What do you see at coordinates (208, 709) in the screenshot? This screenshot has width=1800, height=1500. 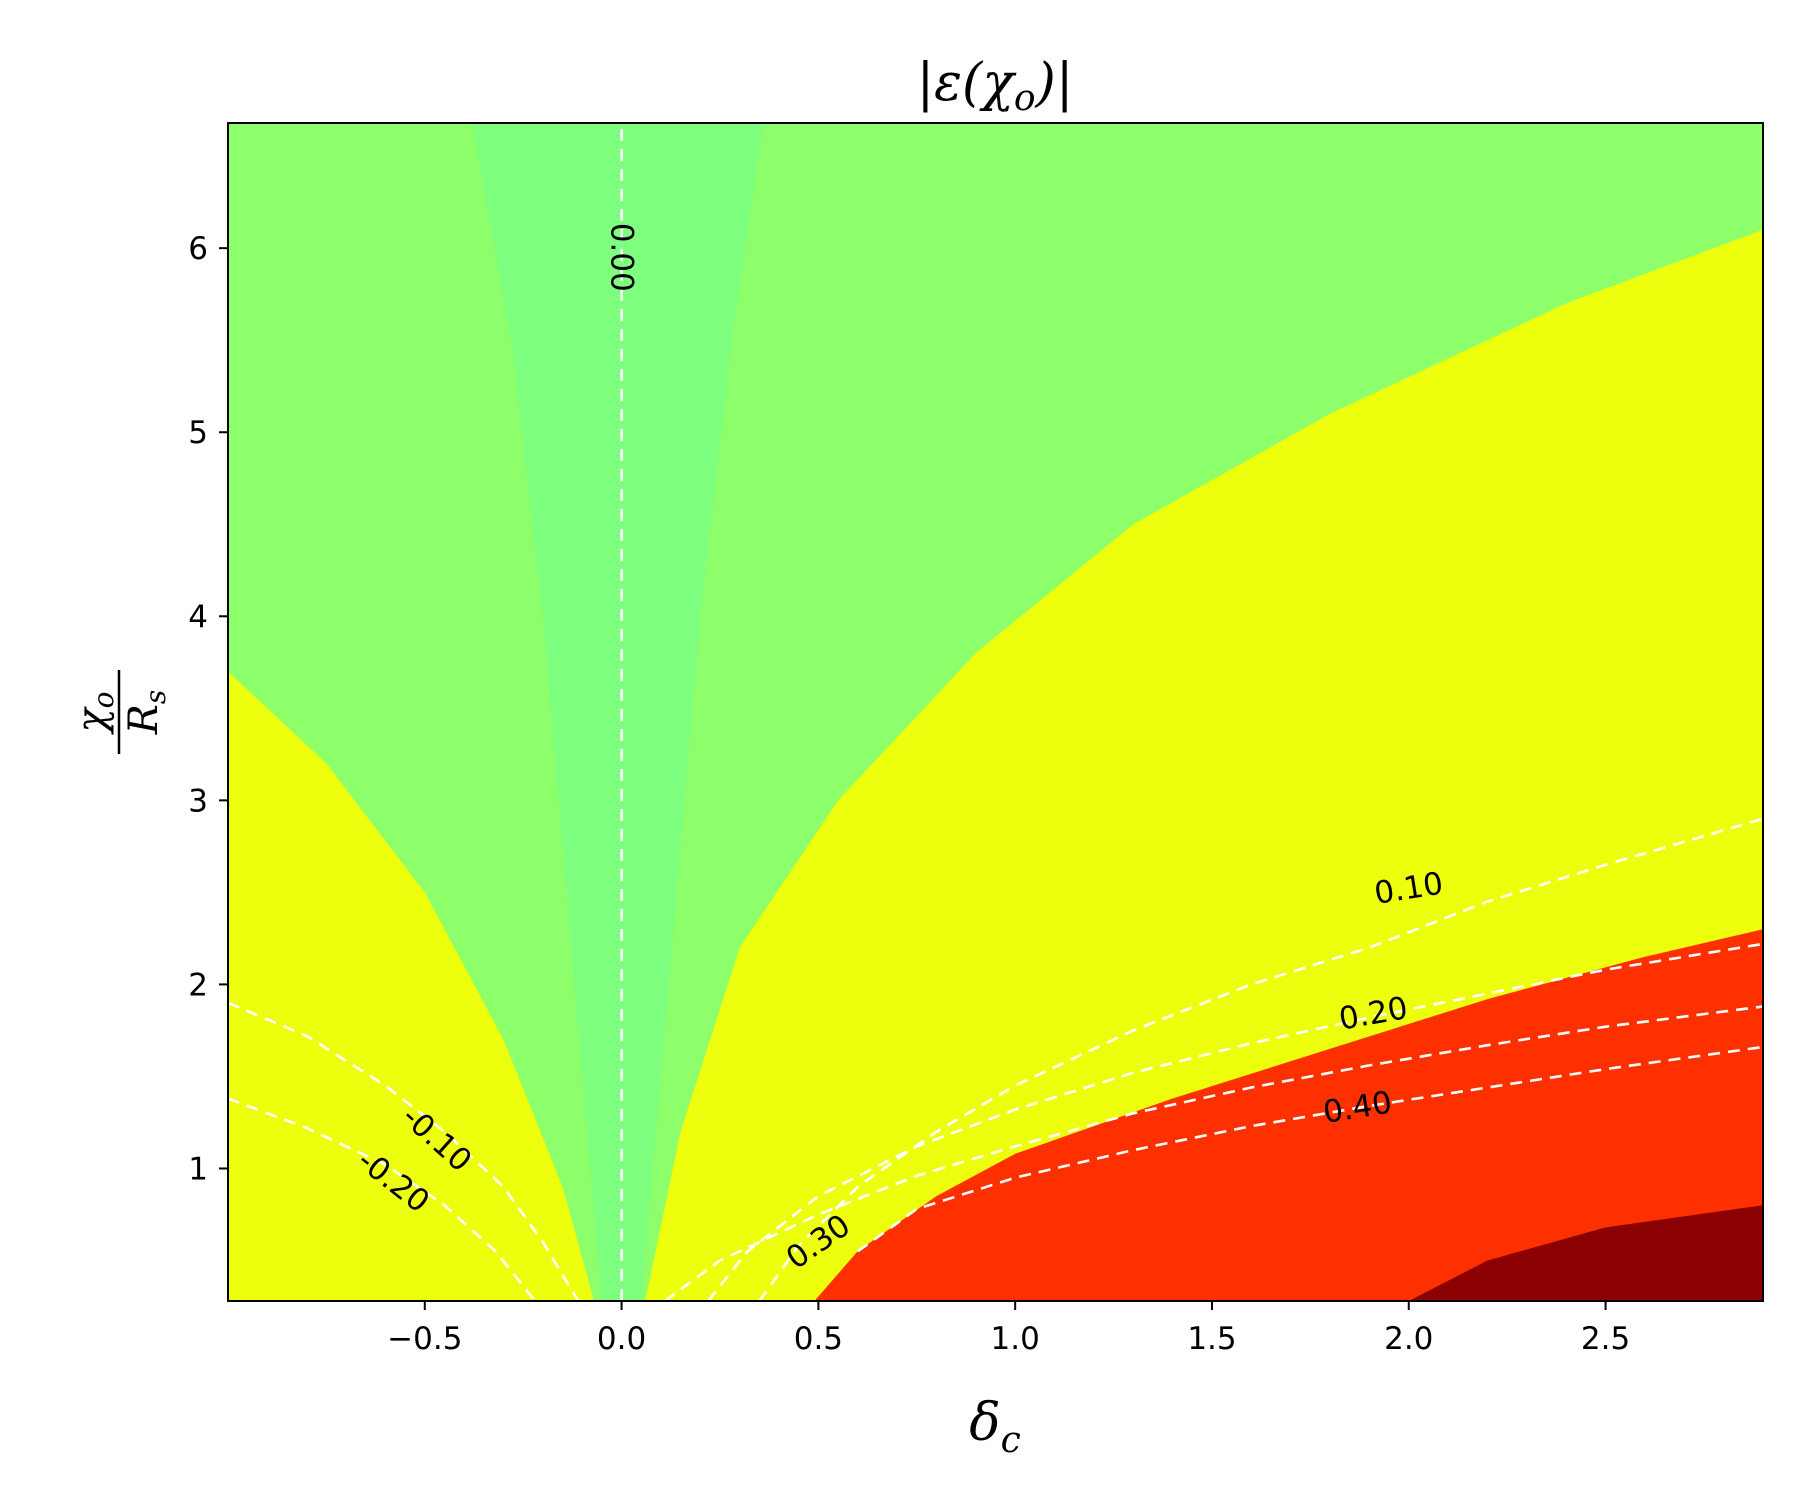 I see `y-axis-ticks: 1 2 3 4 5 6` at bounding box center [208, 709].